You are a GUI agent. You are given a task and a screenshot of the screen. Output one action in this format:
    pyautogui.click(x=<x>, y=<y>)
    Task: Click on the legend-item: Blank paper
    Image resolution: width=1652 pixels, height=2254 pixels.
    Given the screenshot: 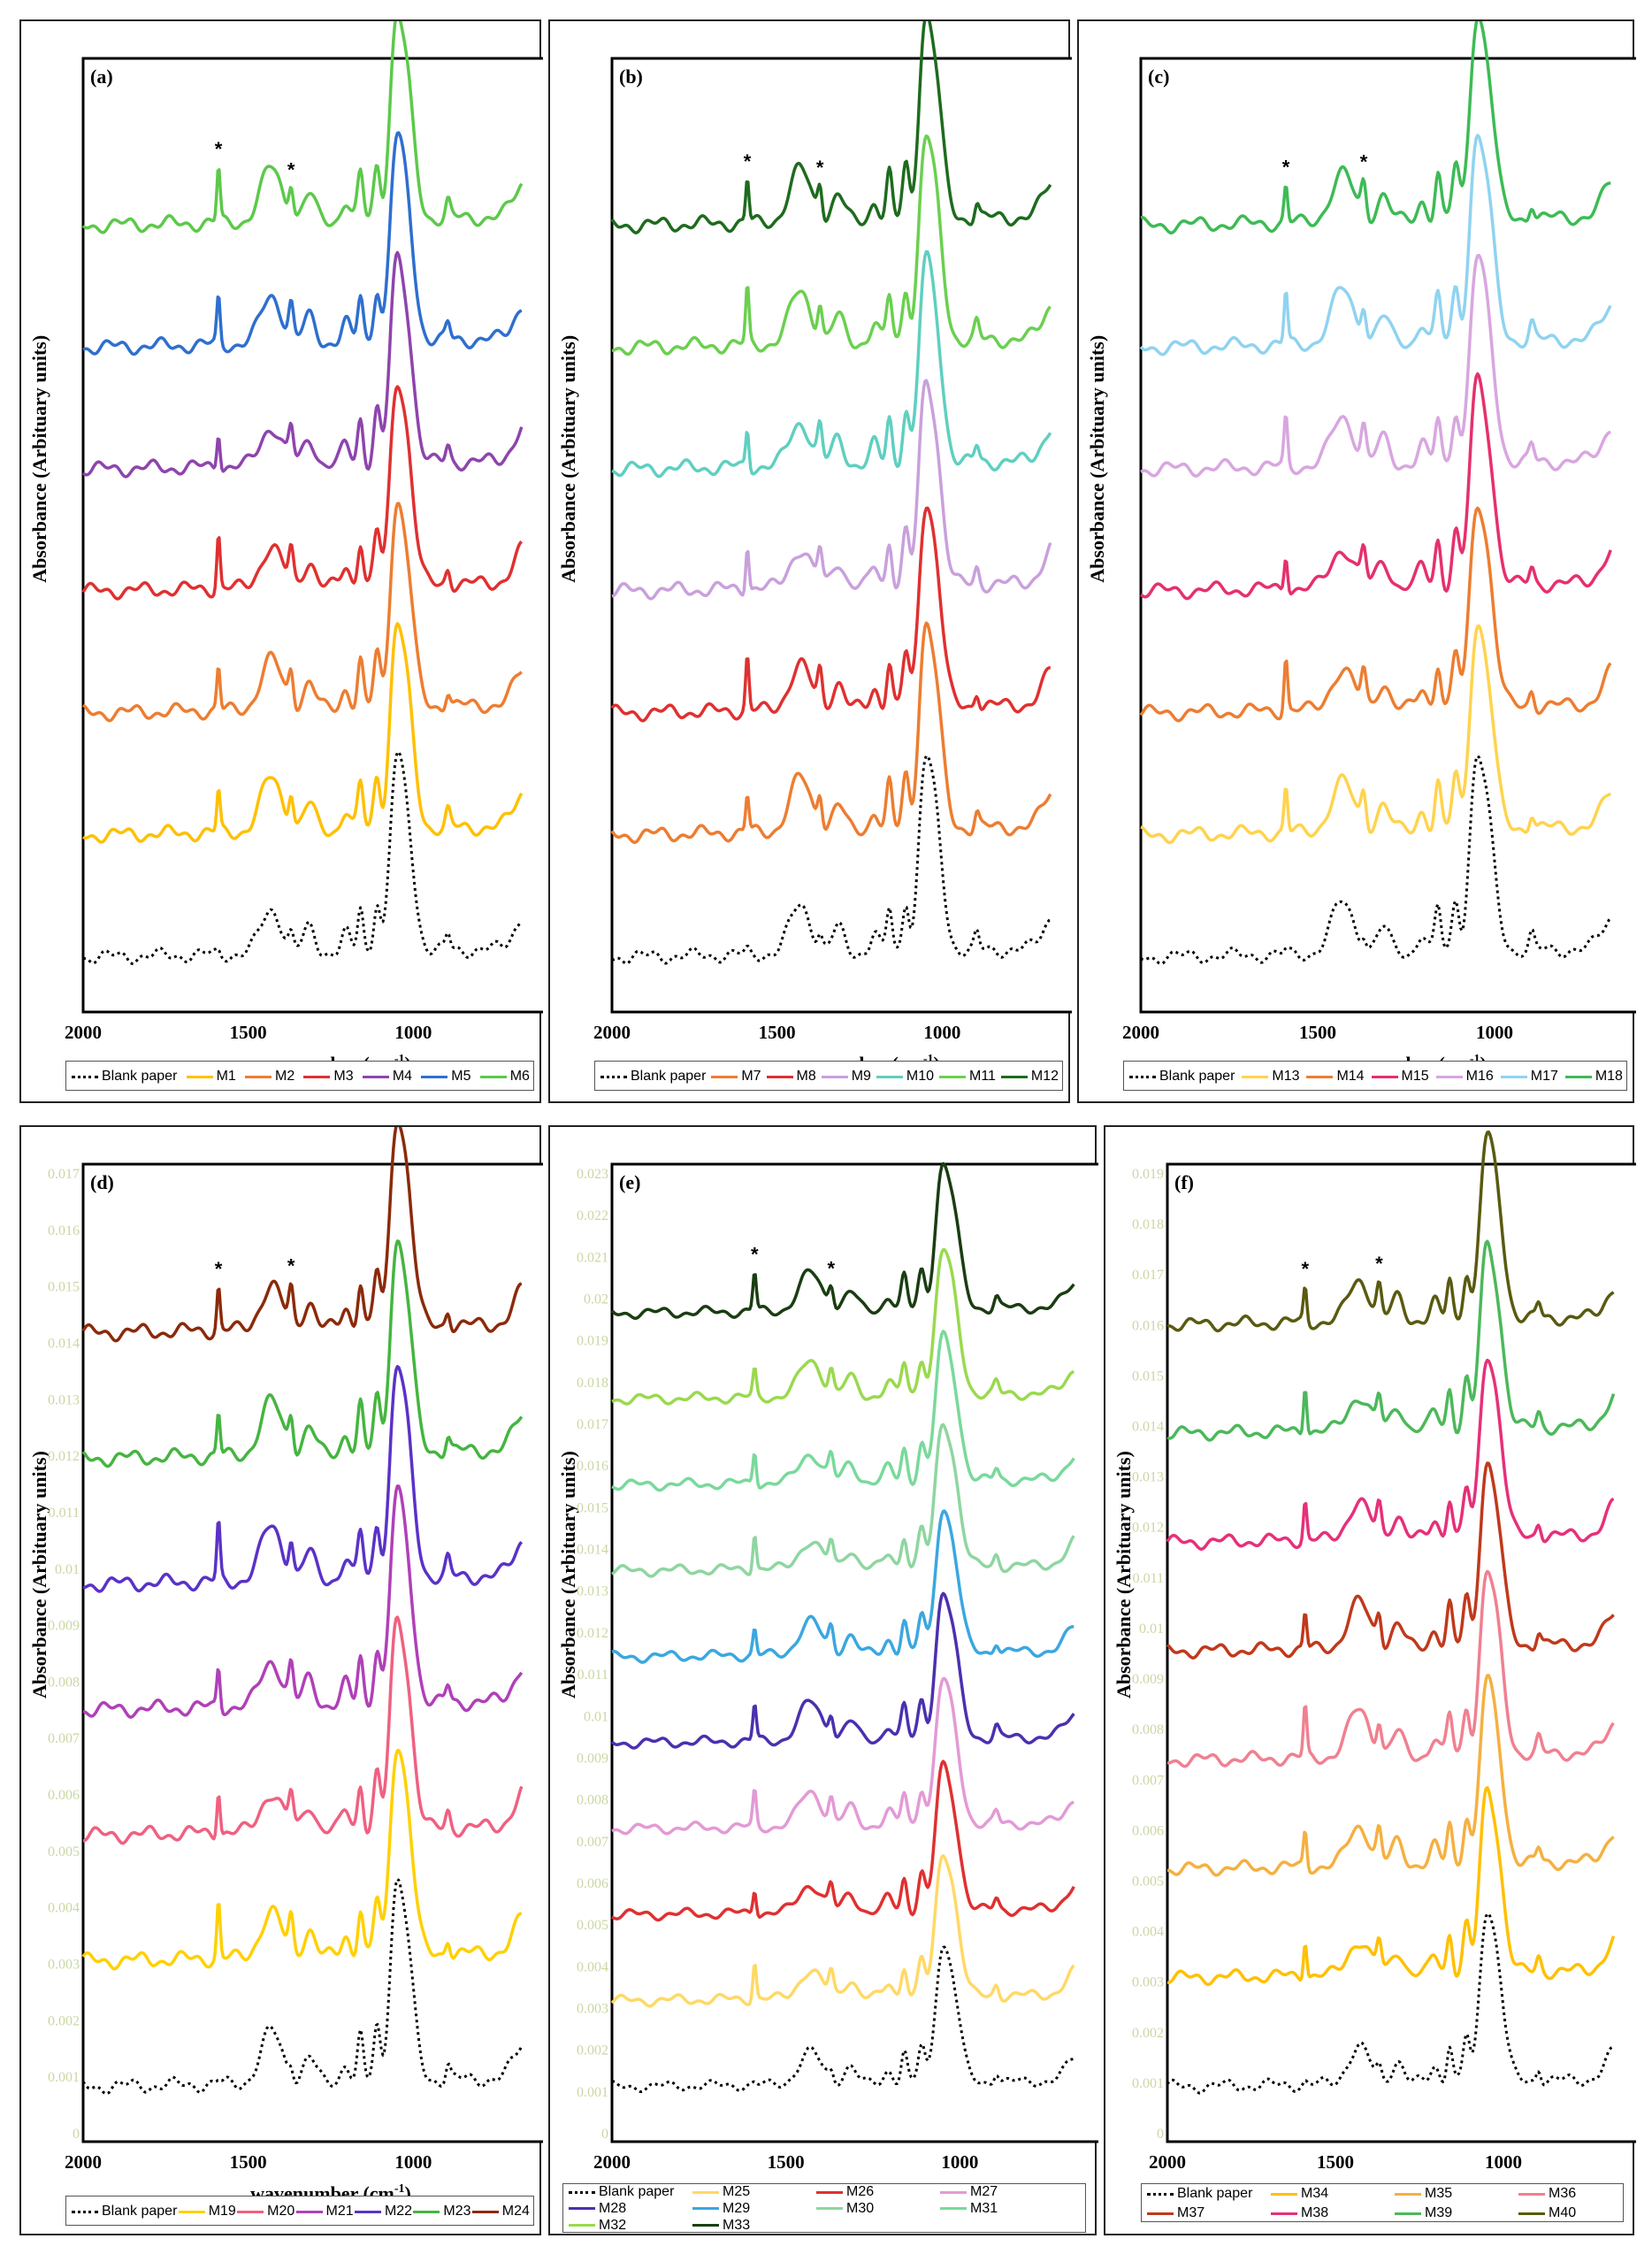 What is the action you would take?
    pyautogui.click(x=622, y=2192)
    